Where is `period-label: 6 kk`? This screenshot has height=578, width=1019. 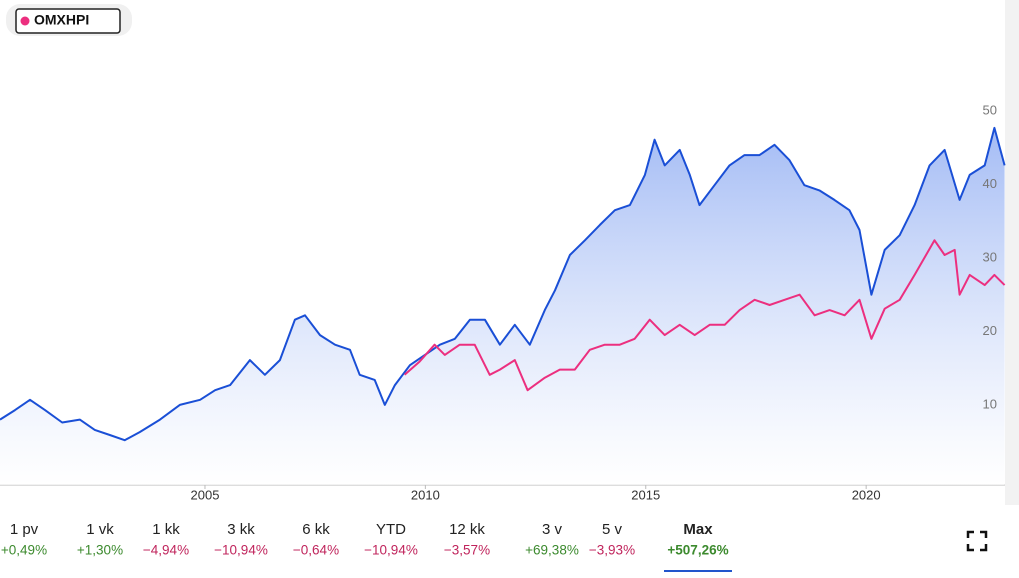 period-label: 6 kk is located at coordinates (316, 529).